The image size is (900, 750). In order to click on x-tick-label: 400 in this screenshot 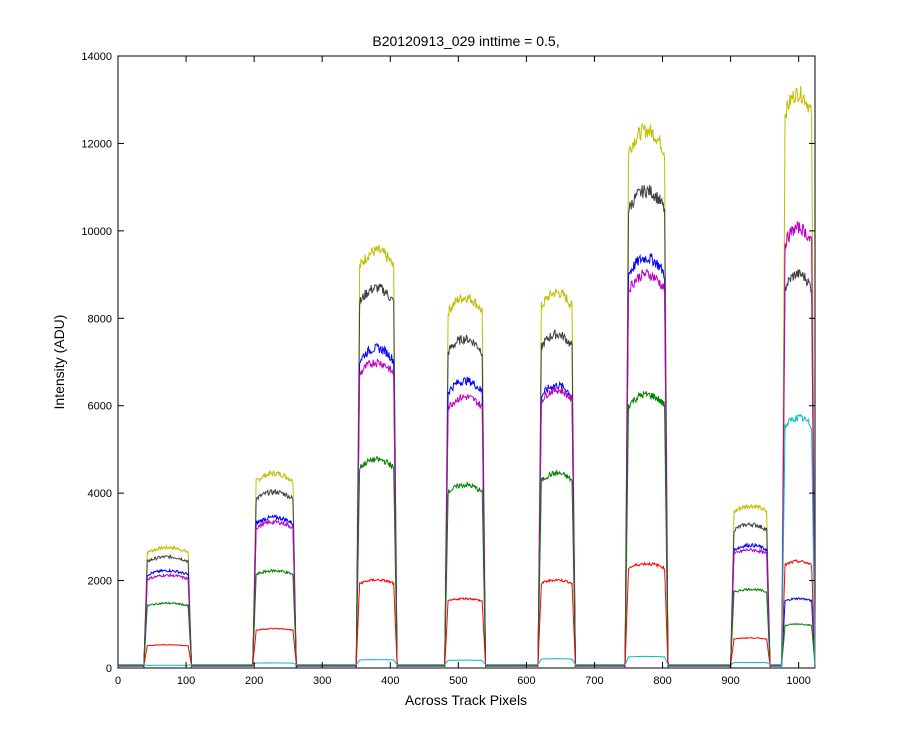, I will do `click(390, 681)`.